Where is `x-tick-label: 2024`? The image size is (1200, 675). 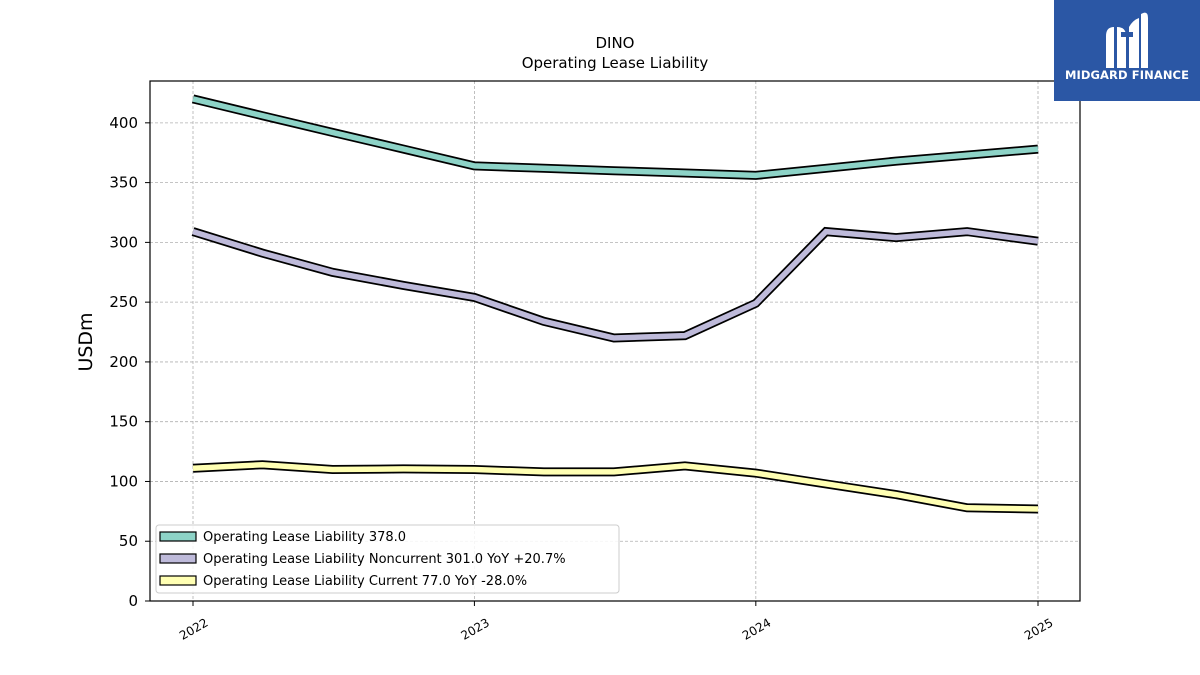
x-tick-label: 2024 is located at coordinates (756, 628).